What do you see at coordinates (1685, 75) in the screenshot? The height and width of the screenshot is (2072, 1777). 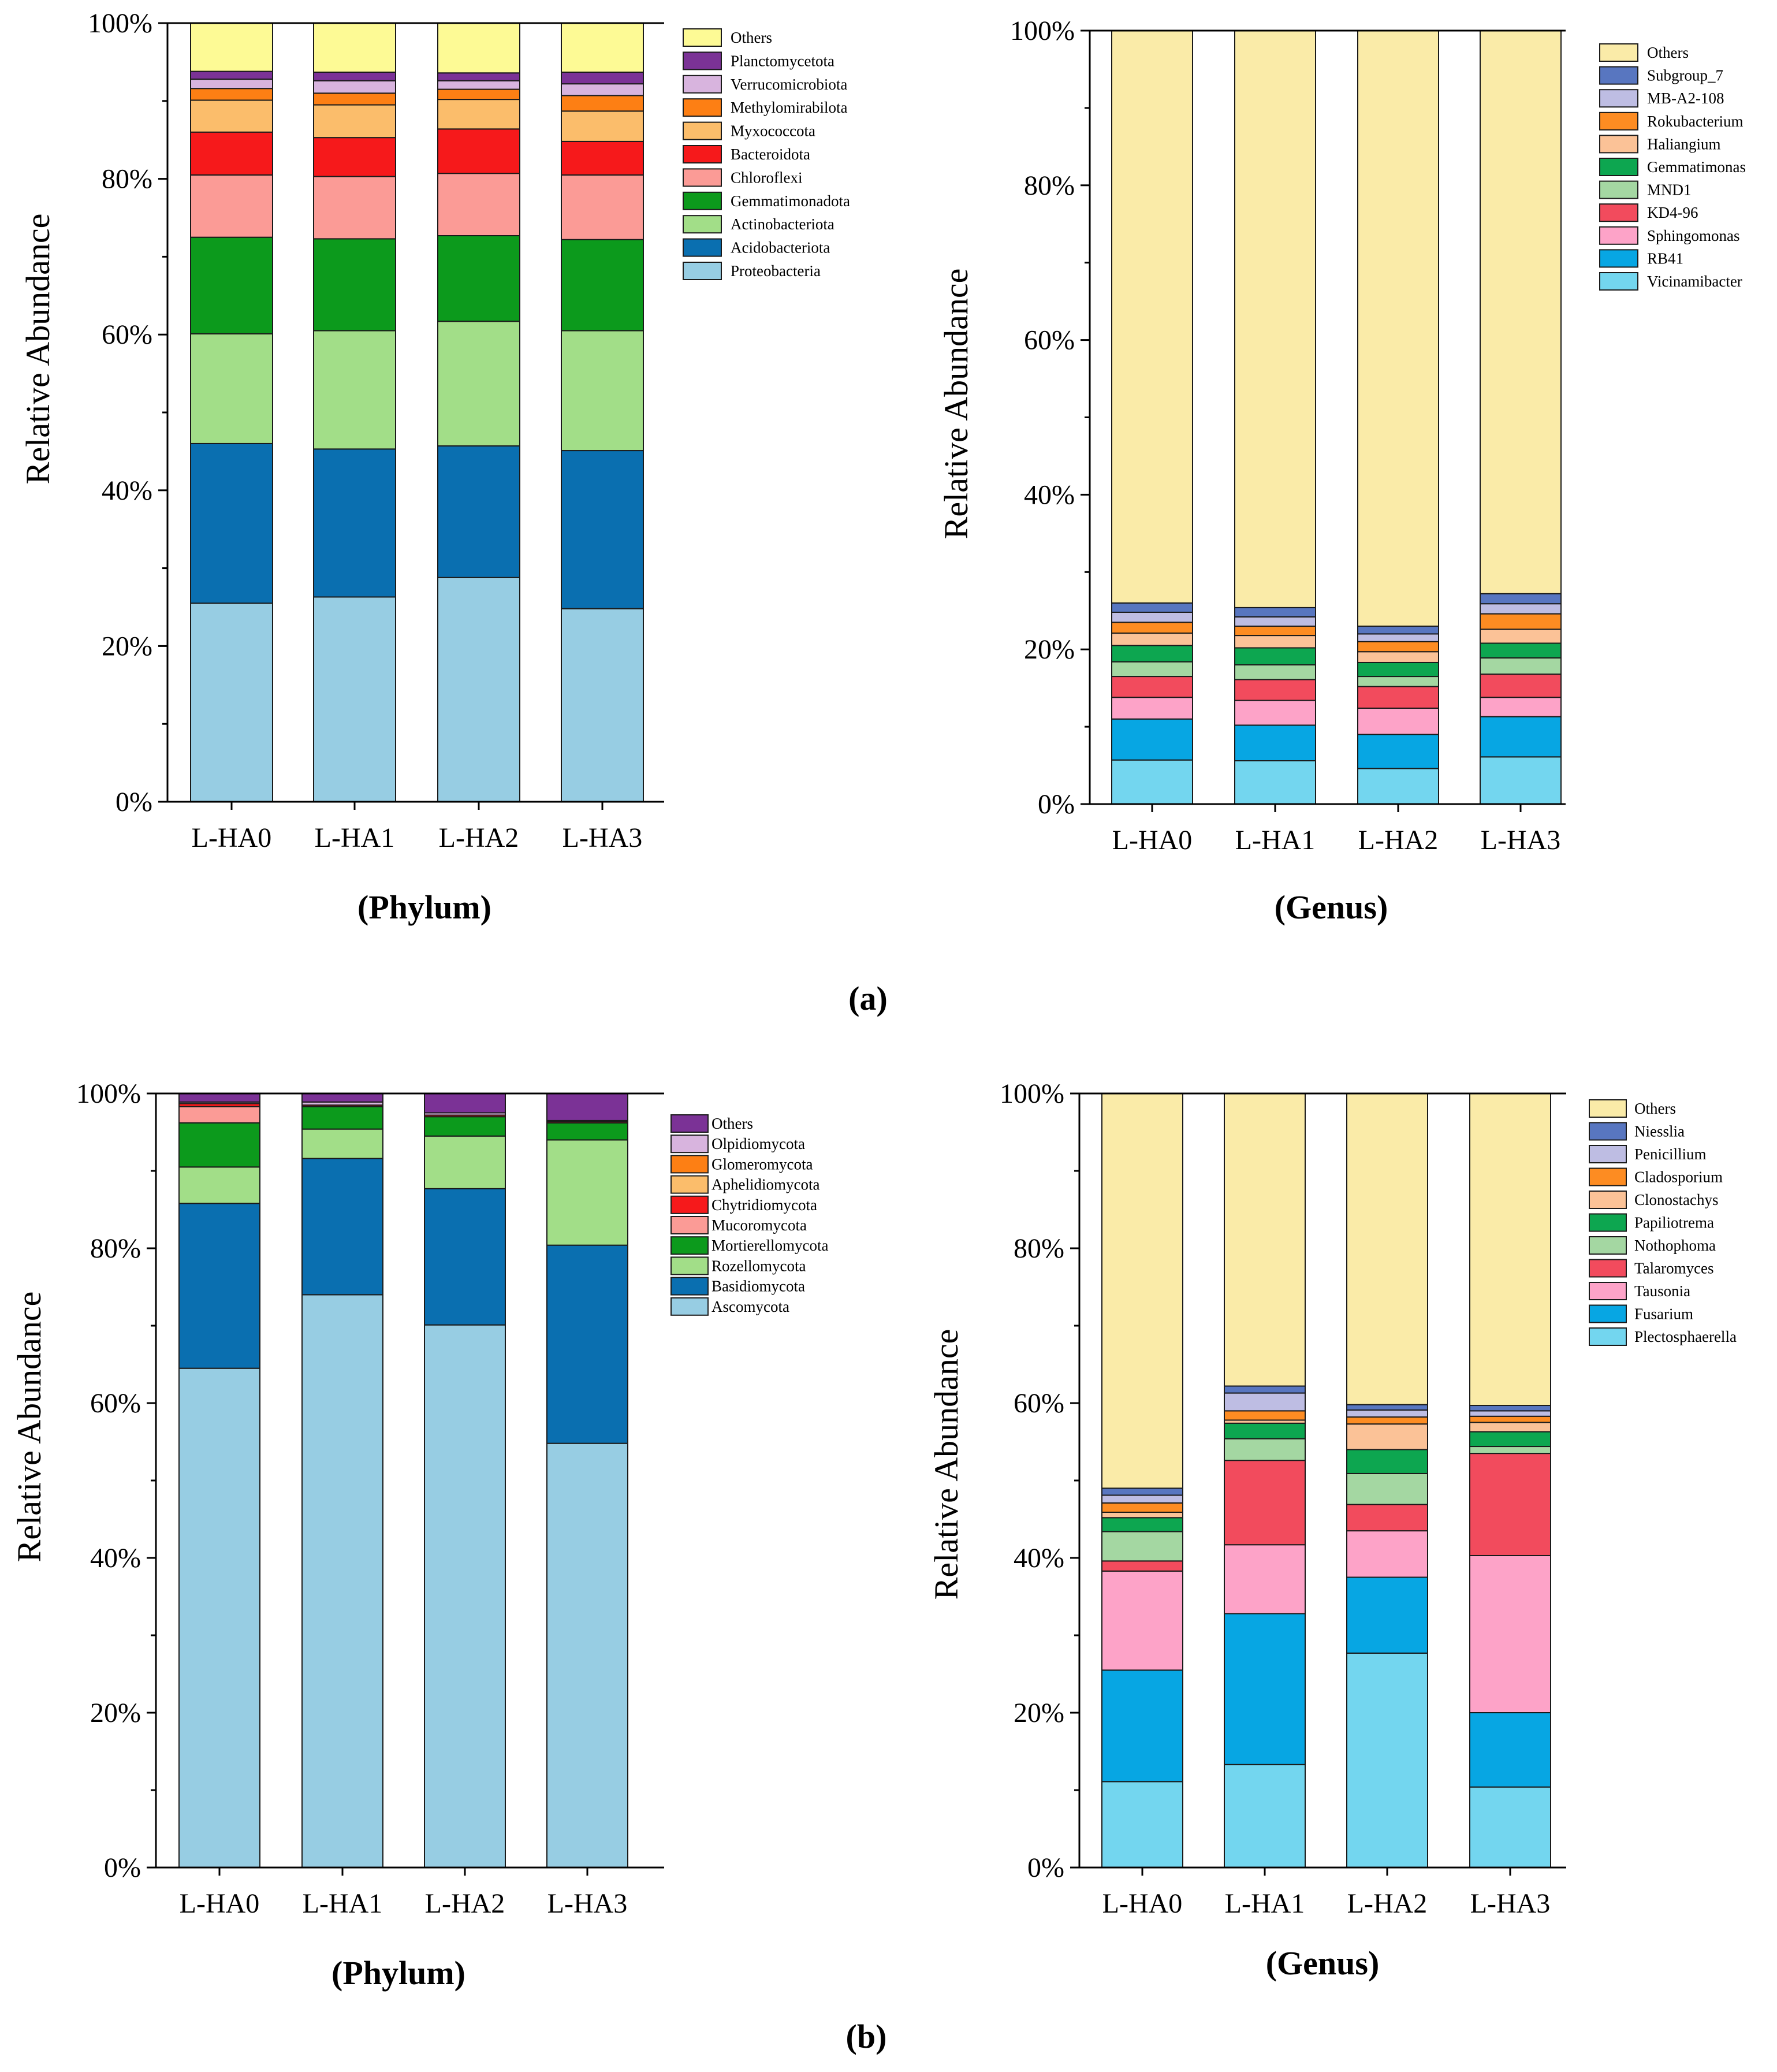 I see `legend-label: Subgroup_7` at bounding box center [1685, 75].